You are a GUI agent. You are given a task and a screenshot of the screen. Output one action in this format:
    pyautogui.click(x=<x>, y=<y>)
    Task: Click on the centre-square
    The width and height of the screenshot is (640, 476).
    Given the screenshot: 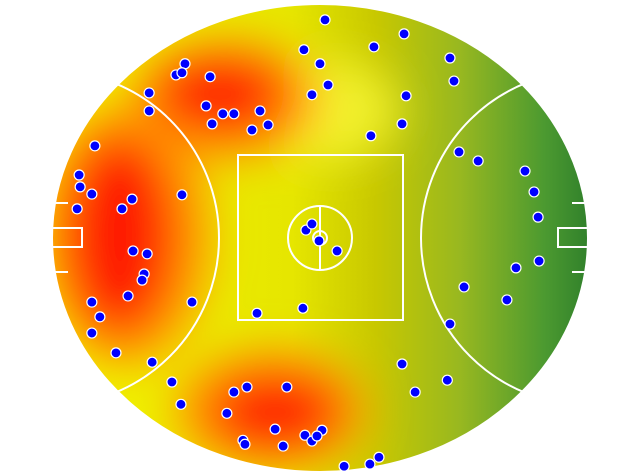 What is the action you would take?
    pyautogui.click(x=320, y=237)
    